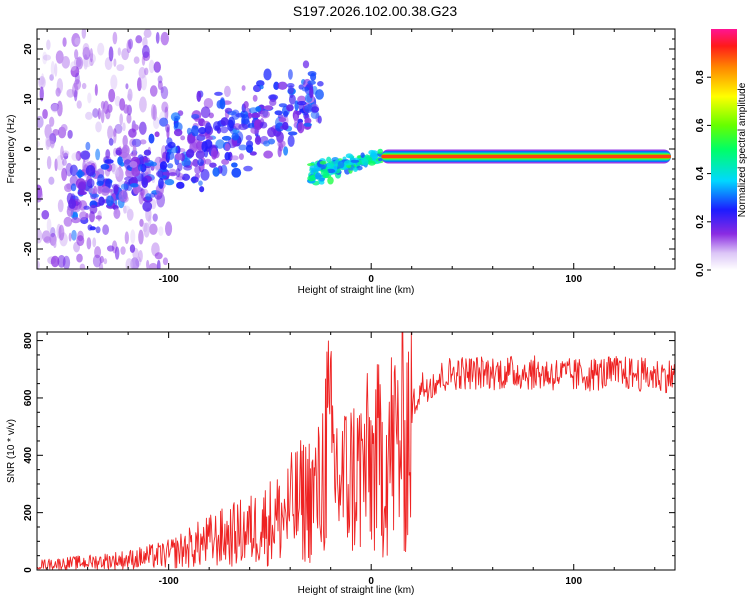 The width and height of the screenshot is (750, 600). I want to click on y-tick-label: 200, so click(28, 512).